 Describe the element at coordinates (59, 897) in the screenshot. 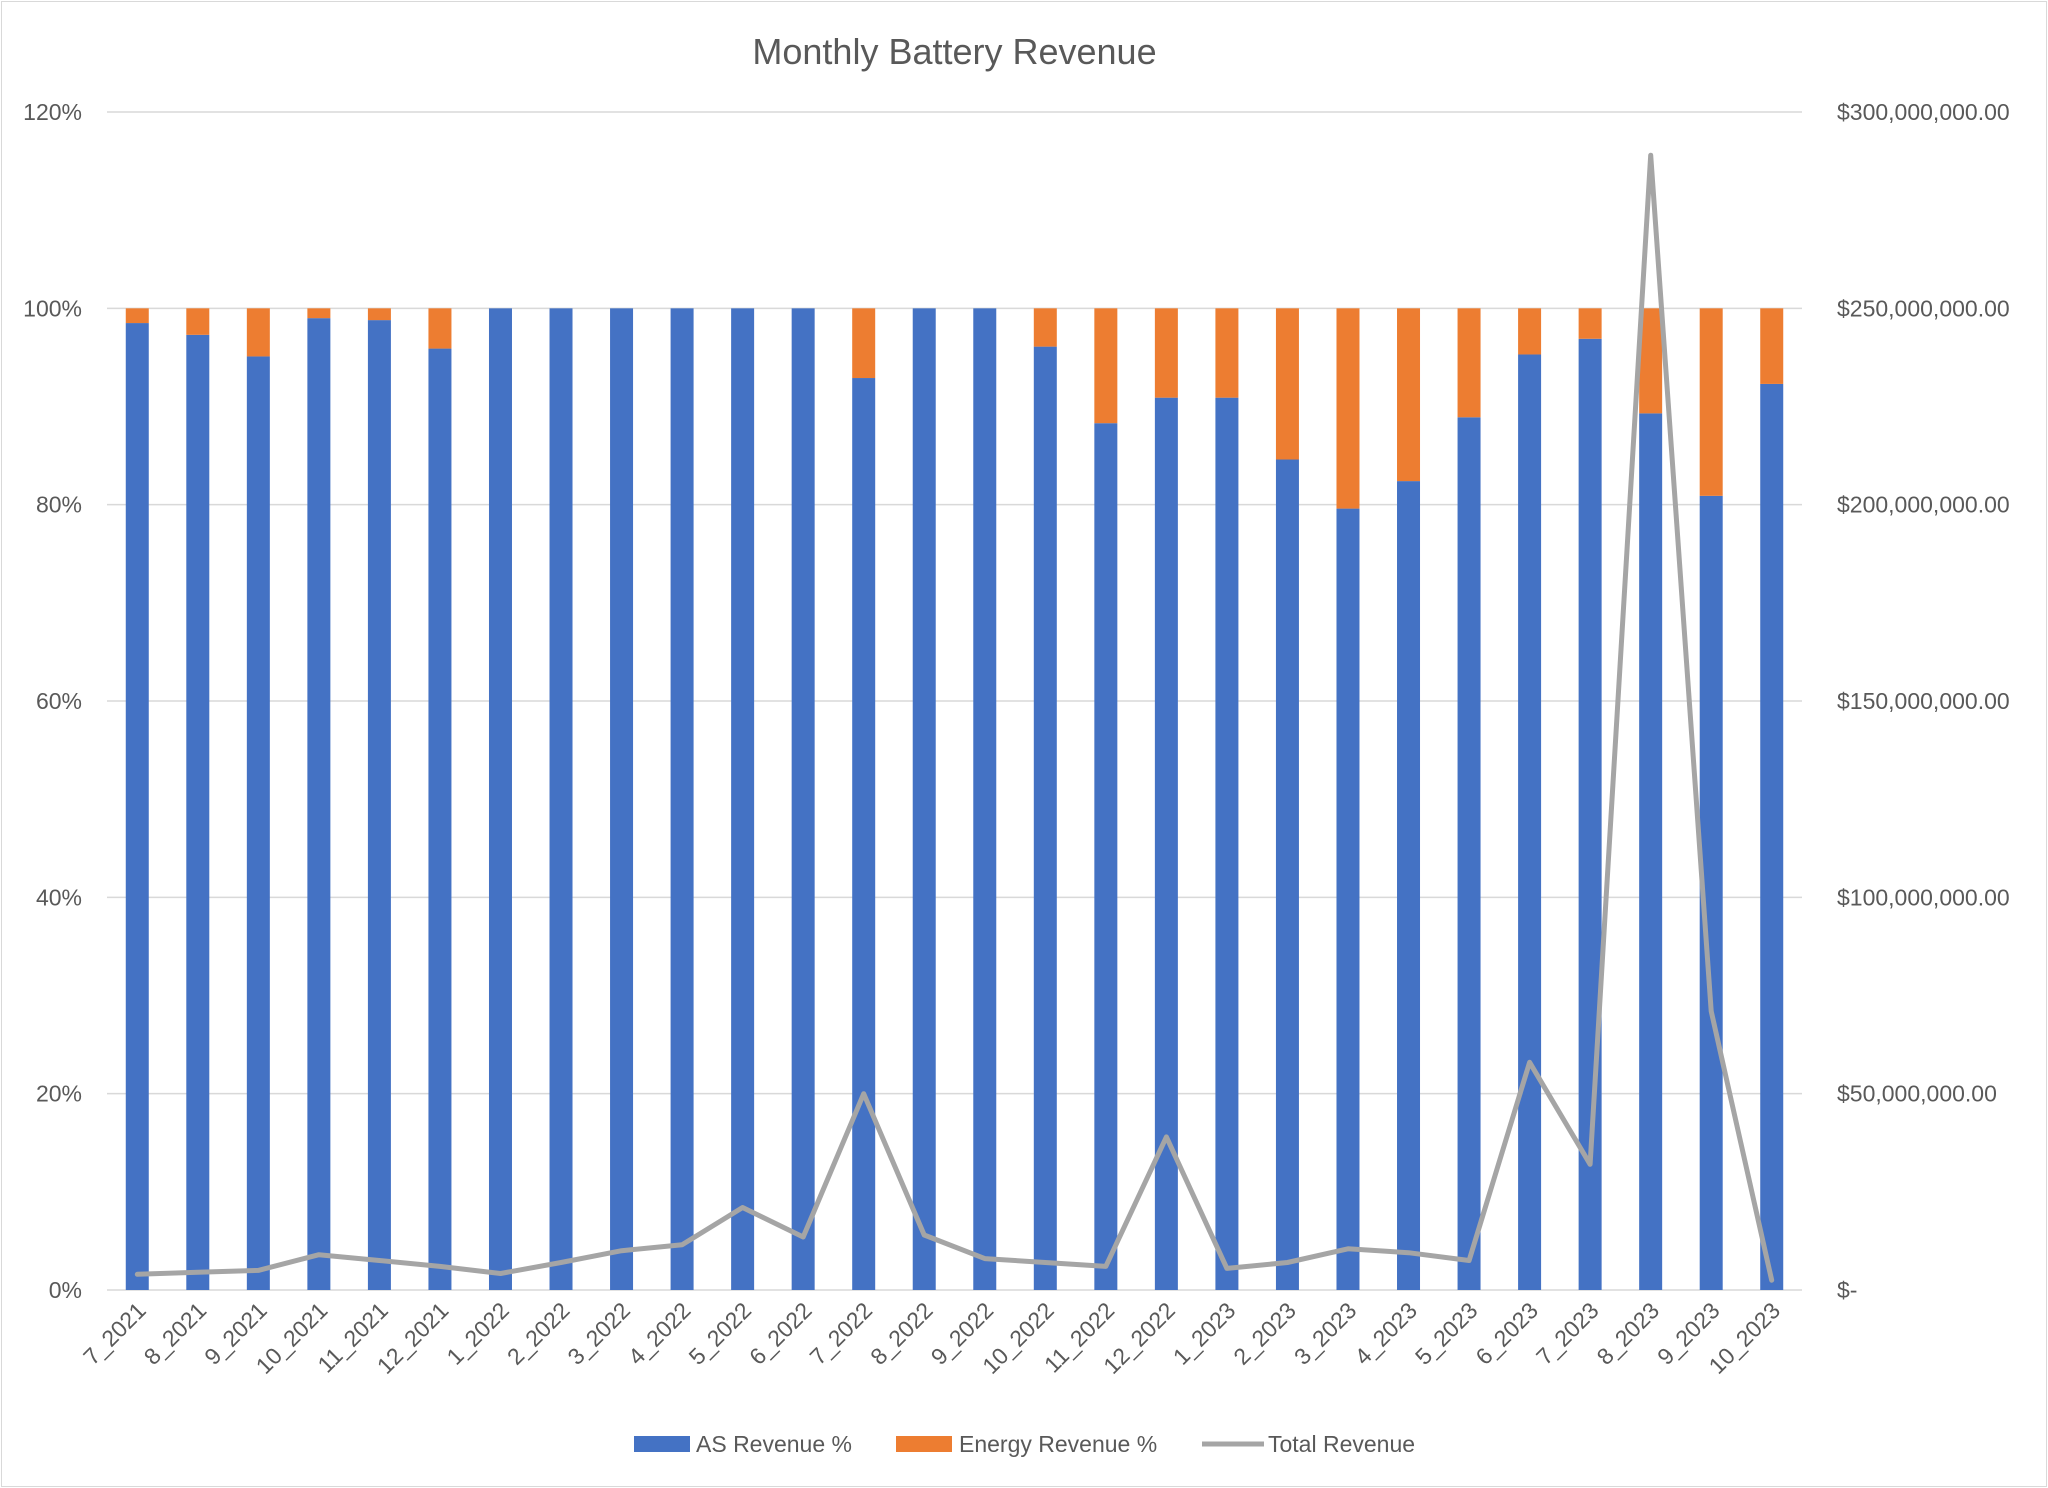

I see `y-left-tick-label: 40%` at that location.